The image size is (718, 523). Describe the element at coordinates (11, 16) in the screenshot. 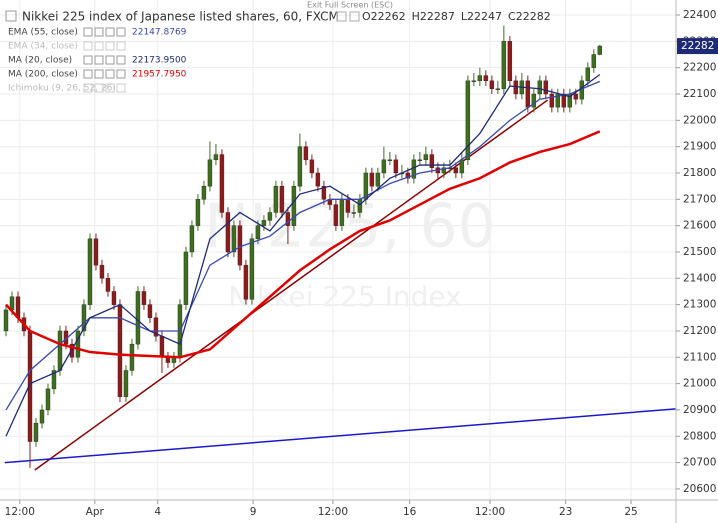

I see `collapse-icon` at that location.